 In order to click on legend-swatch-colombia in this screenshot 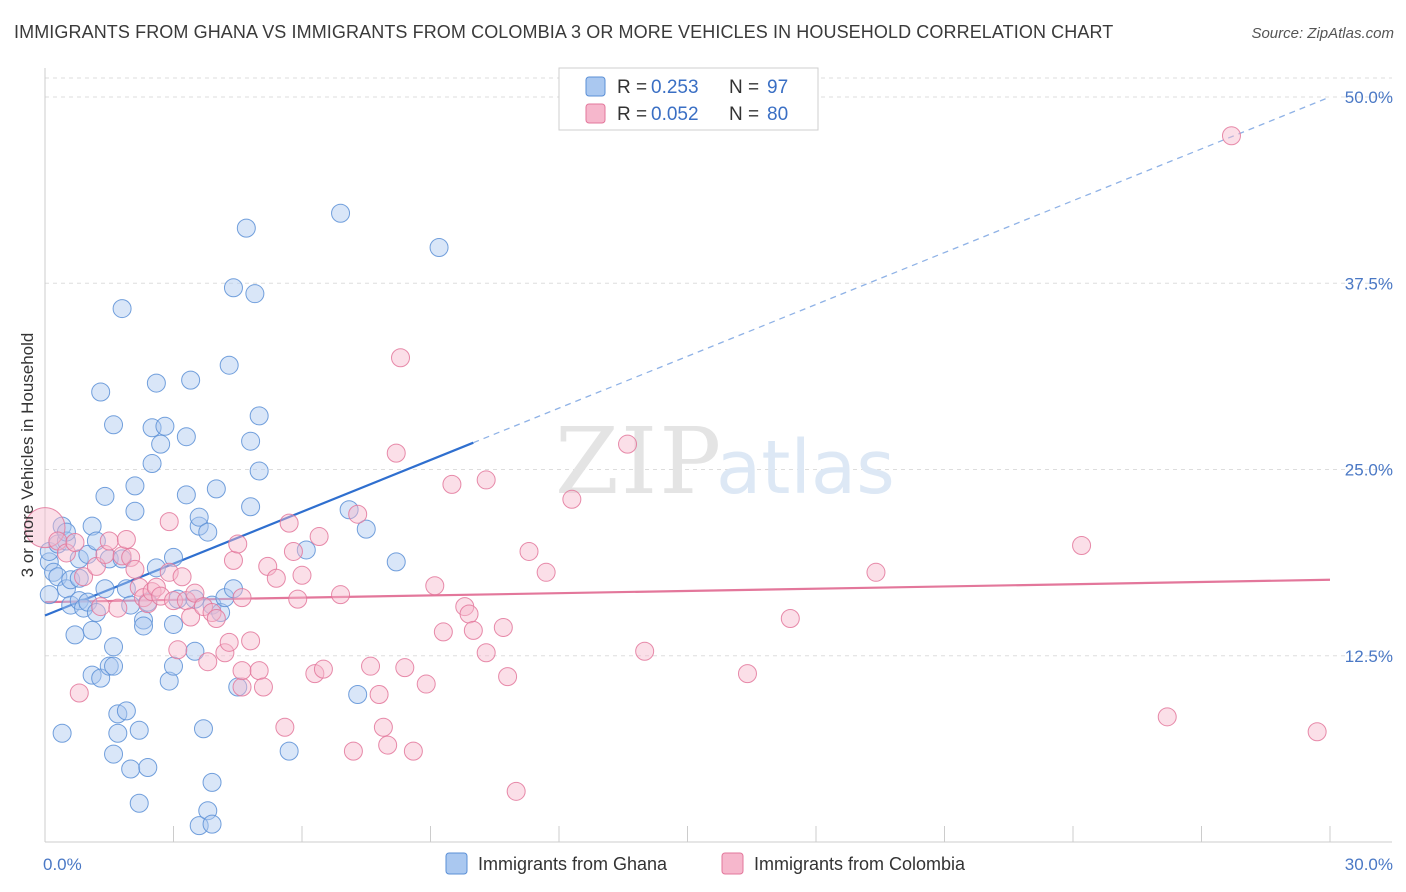, I will do `click(595, 113)`.